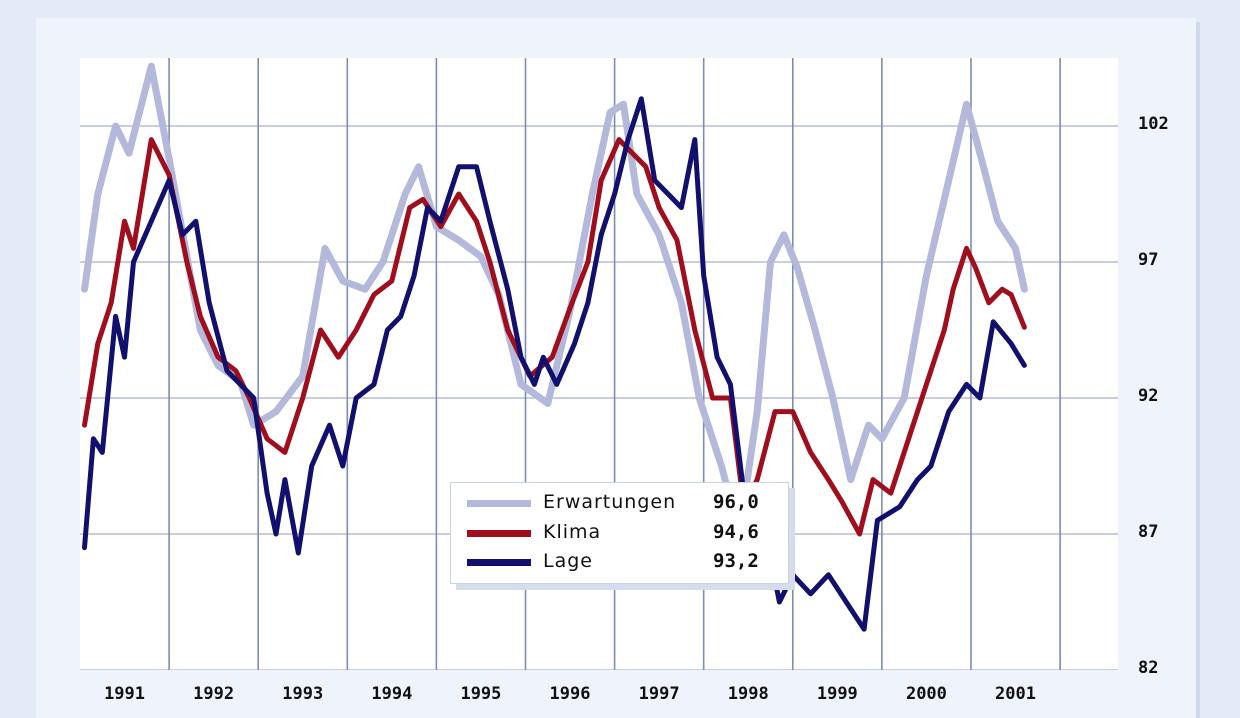 Image resolution: width=1240 pixels, height=718 pixels. What do you see at coordinates (926, 694) in the screenshot?
I see `x-tick-label-2000: 2000` at bounding box center [926, 694].